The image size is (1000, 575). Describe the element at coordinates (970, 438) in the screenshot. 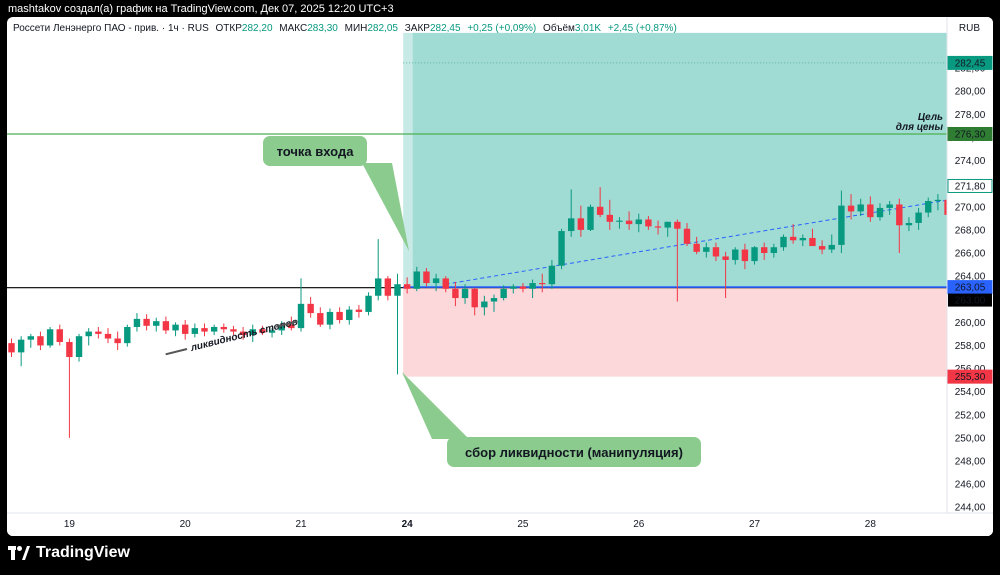

I see `price-tick: 250,00` at that location.